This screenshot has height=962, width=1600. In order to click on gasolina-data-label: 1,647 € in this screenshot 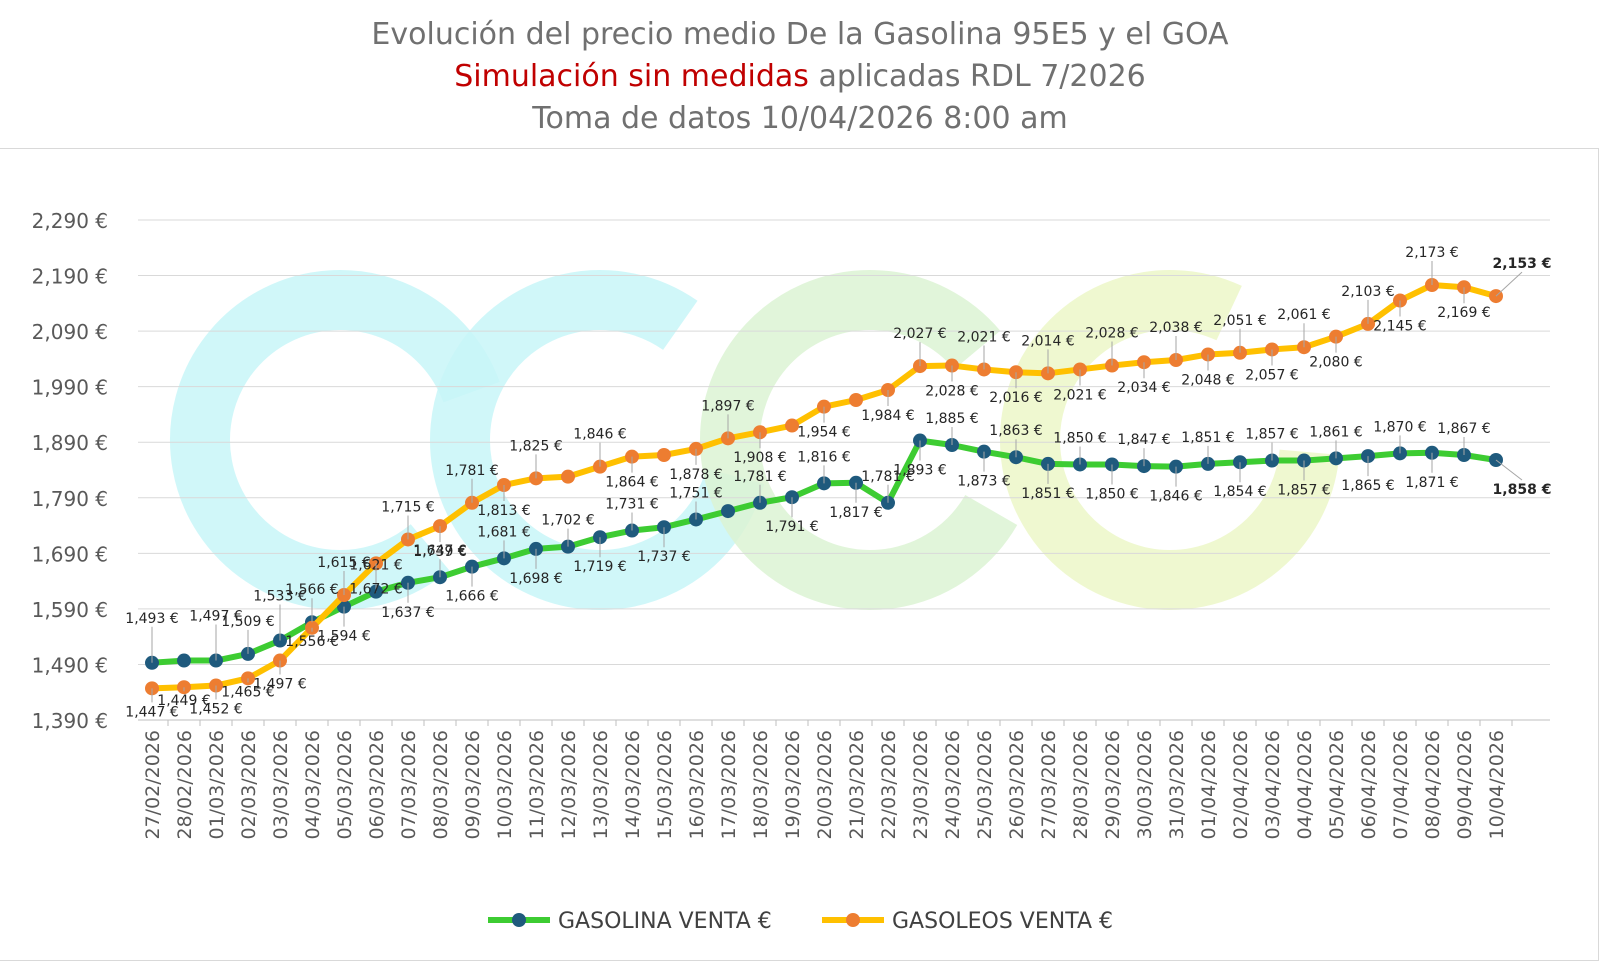, I will do `click(439, 551)`.